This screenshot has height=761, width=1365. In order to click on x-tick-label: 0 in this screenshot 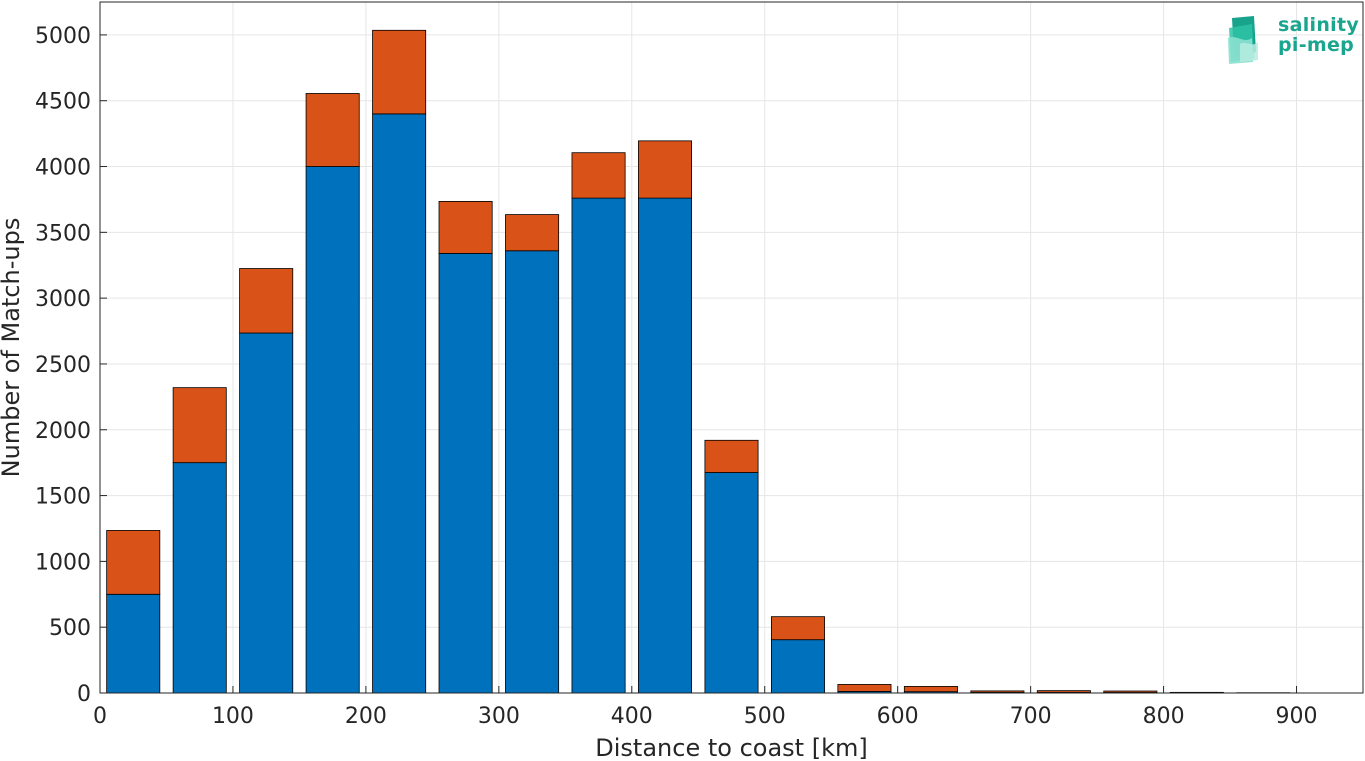, I will do `click(100, 716)`.